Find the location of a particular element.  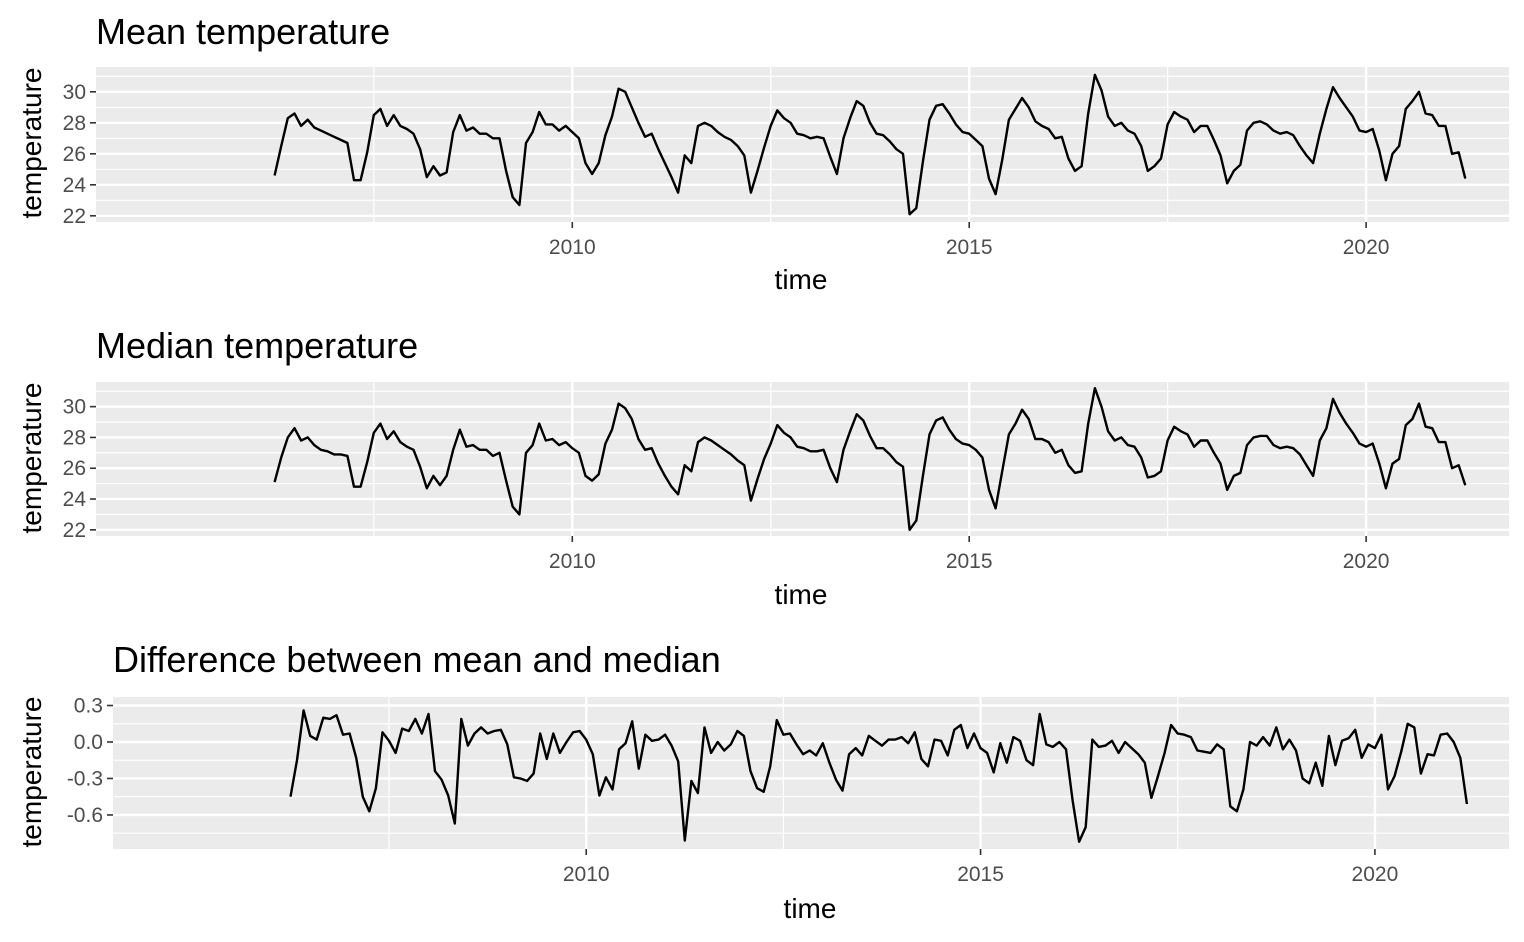

gridlines is located at coordinates (811, 773).